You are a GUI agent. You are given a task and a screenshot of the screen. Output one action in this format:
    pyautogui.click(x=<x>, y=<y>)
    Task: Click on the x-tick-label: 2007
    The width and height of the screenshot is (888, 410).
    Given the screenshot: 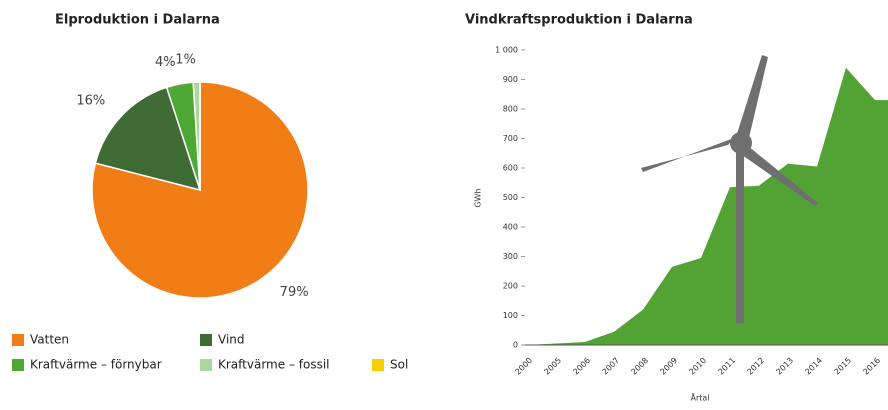 What is the action you would take?
    pyautogui.click(x=610, y=366)
    